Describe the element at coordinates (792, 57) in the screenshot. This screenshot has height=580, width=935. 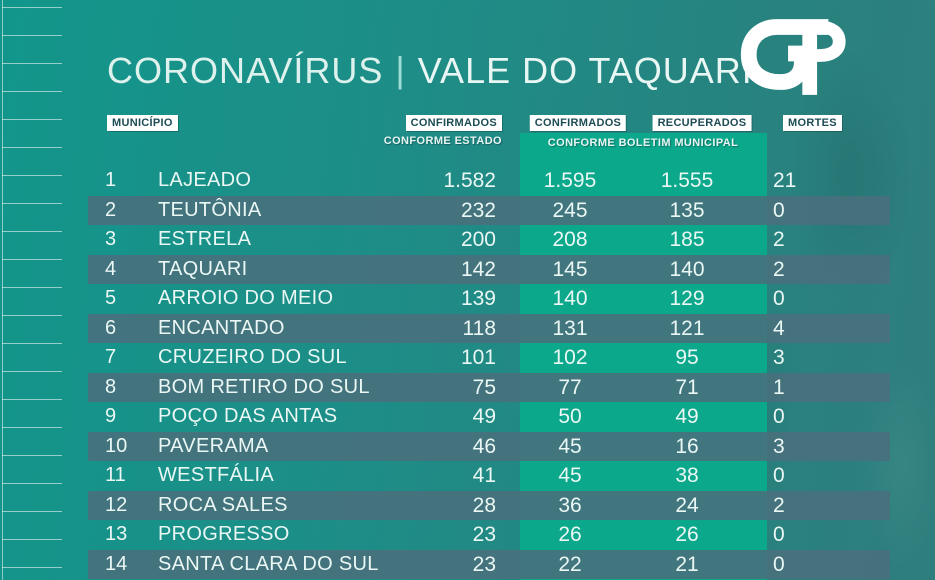
I see `gp-logo-icon` at that location.